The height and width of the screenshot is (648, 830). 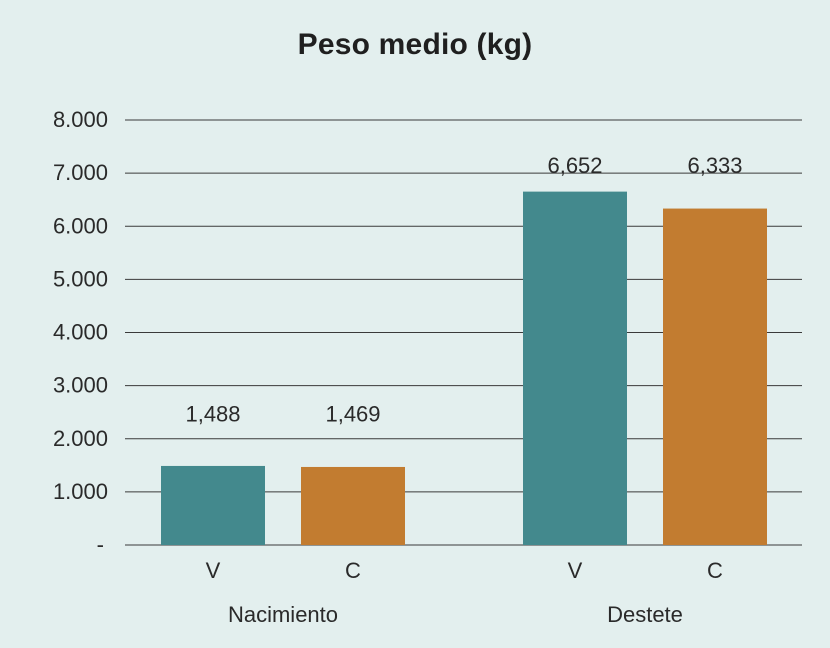 What do you see at coordinates (100, 544) in the screenshot?
I see `y-tick-label: -` at bounding box center [100, 544].